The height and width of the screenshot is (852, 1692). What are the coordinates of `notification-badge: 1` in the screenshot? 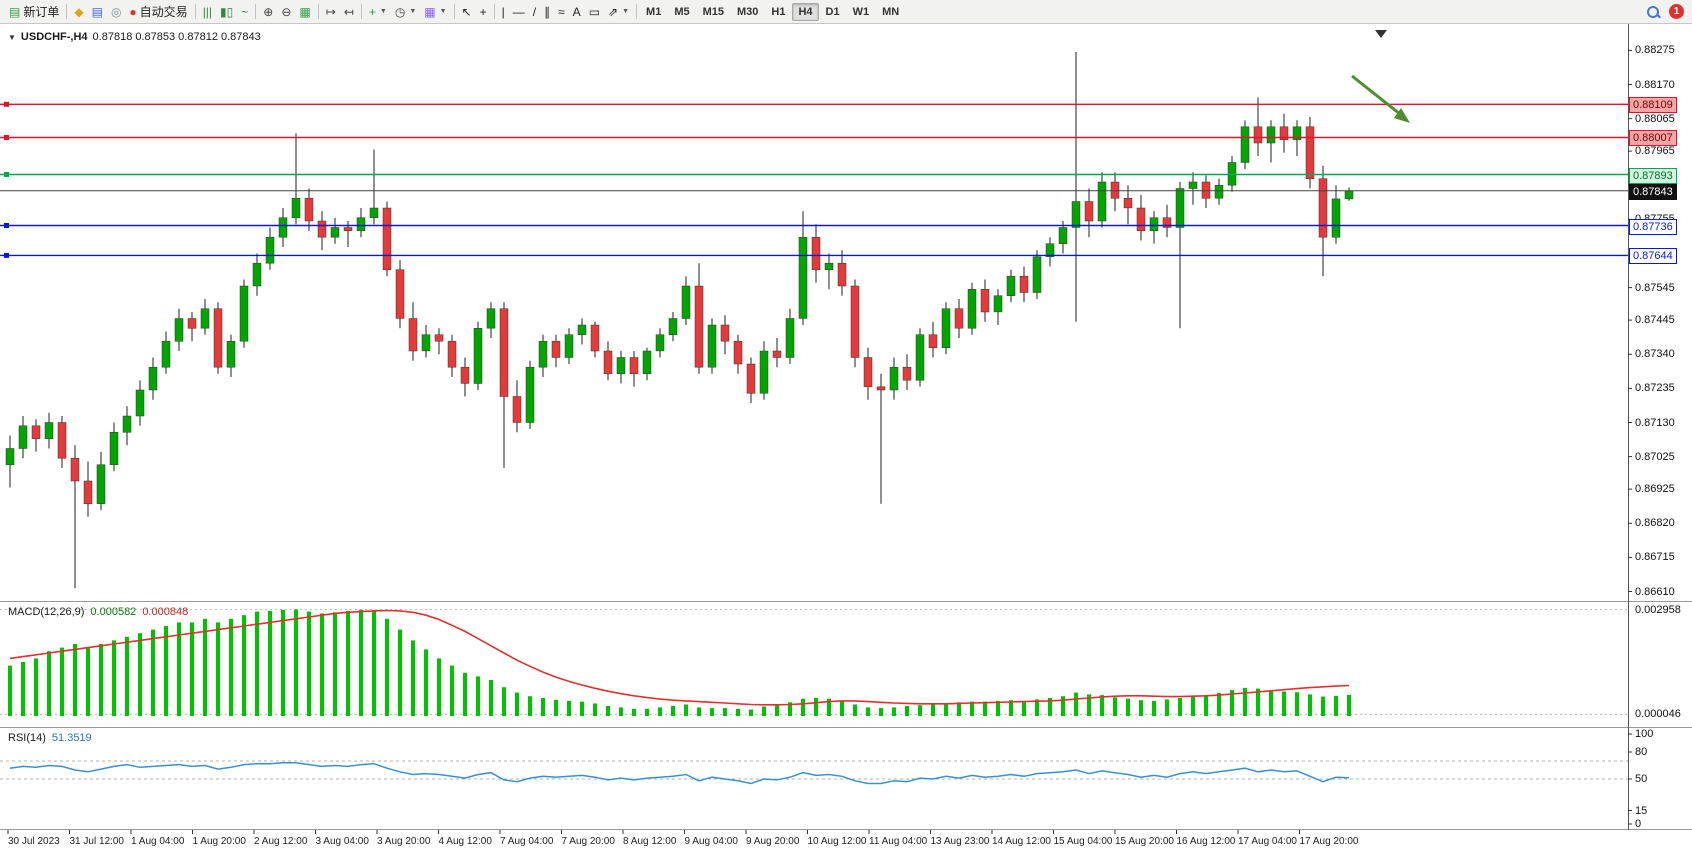 It's located at (1676, 11).